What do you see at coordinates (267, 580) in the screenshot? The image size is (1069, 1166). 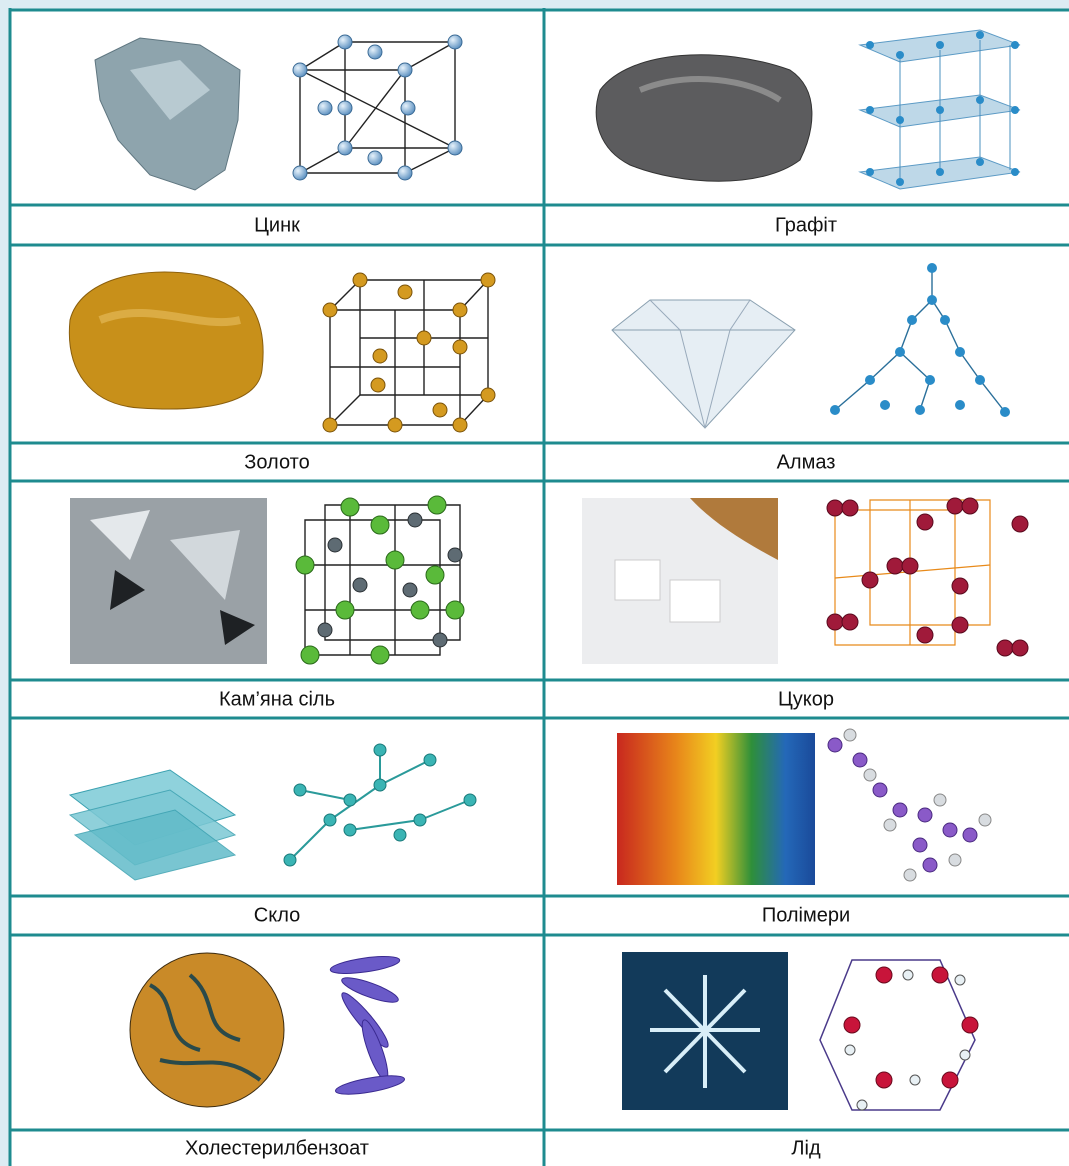 I see `rock-salt-image` at bounding box center [267, 580].